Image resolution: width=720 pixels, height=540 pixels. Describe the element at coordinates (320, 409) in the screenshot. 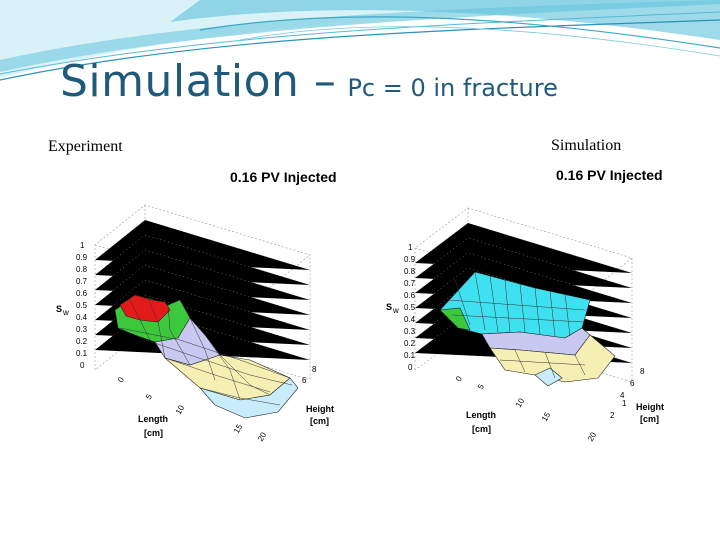

I see `experiment-height-label: Height` at that location.